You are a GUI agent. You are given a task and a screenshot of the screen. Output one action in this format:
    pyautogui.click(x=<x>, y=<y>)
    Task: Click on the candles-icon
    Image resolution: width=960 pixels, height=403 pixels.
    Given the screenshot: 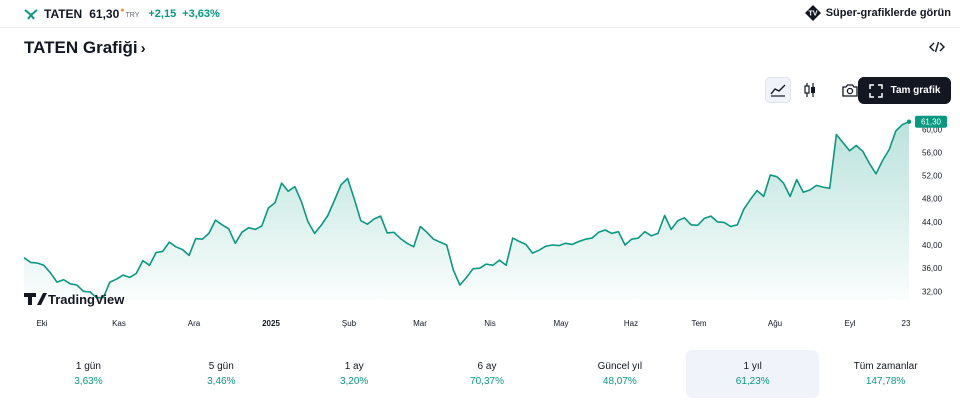 What is the action you would take?
    pyautogui.click(x=809, y=90)
    